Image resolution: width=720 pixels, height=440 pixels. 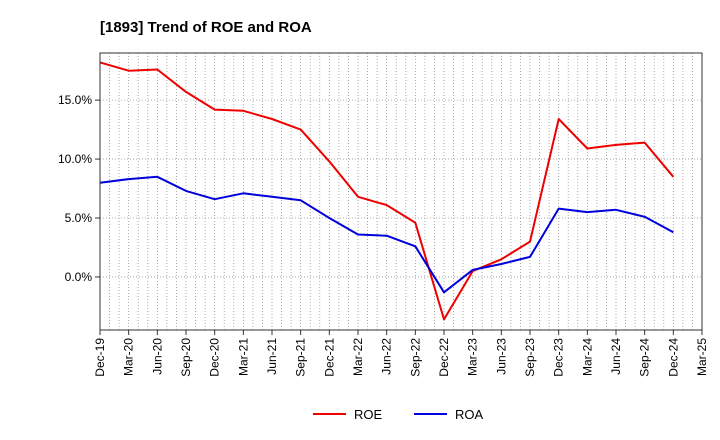 I want to click on x-tick-label: Sep-21, so click(x=301, y=357).